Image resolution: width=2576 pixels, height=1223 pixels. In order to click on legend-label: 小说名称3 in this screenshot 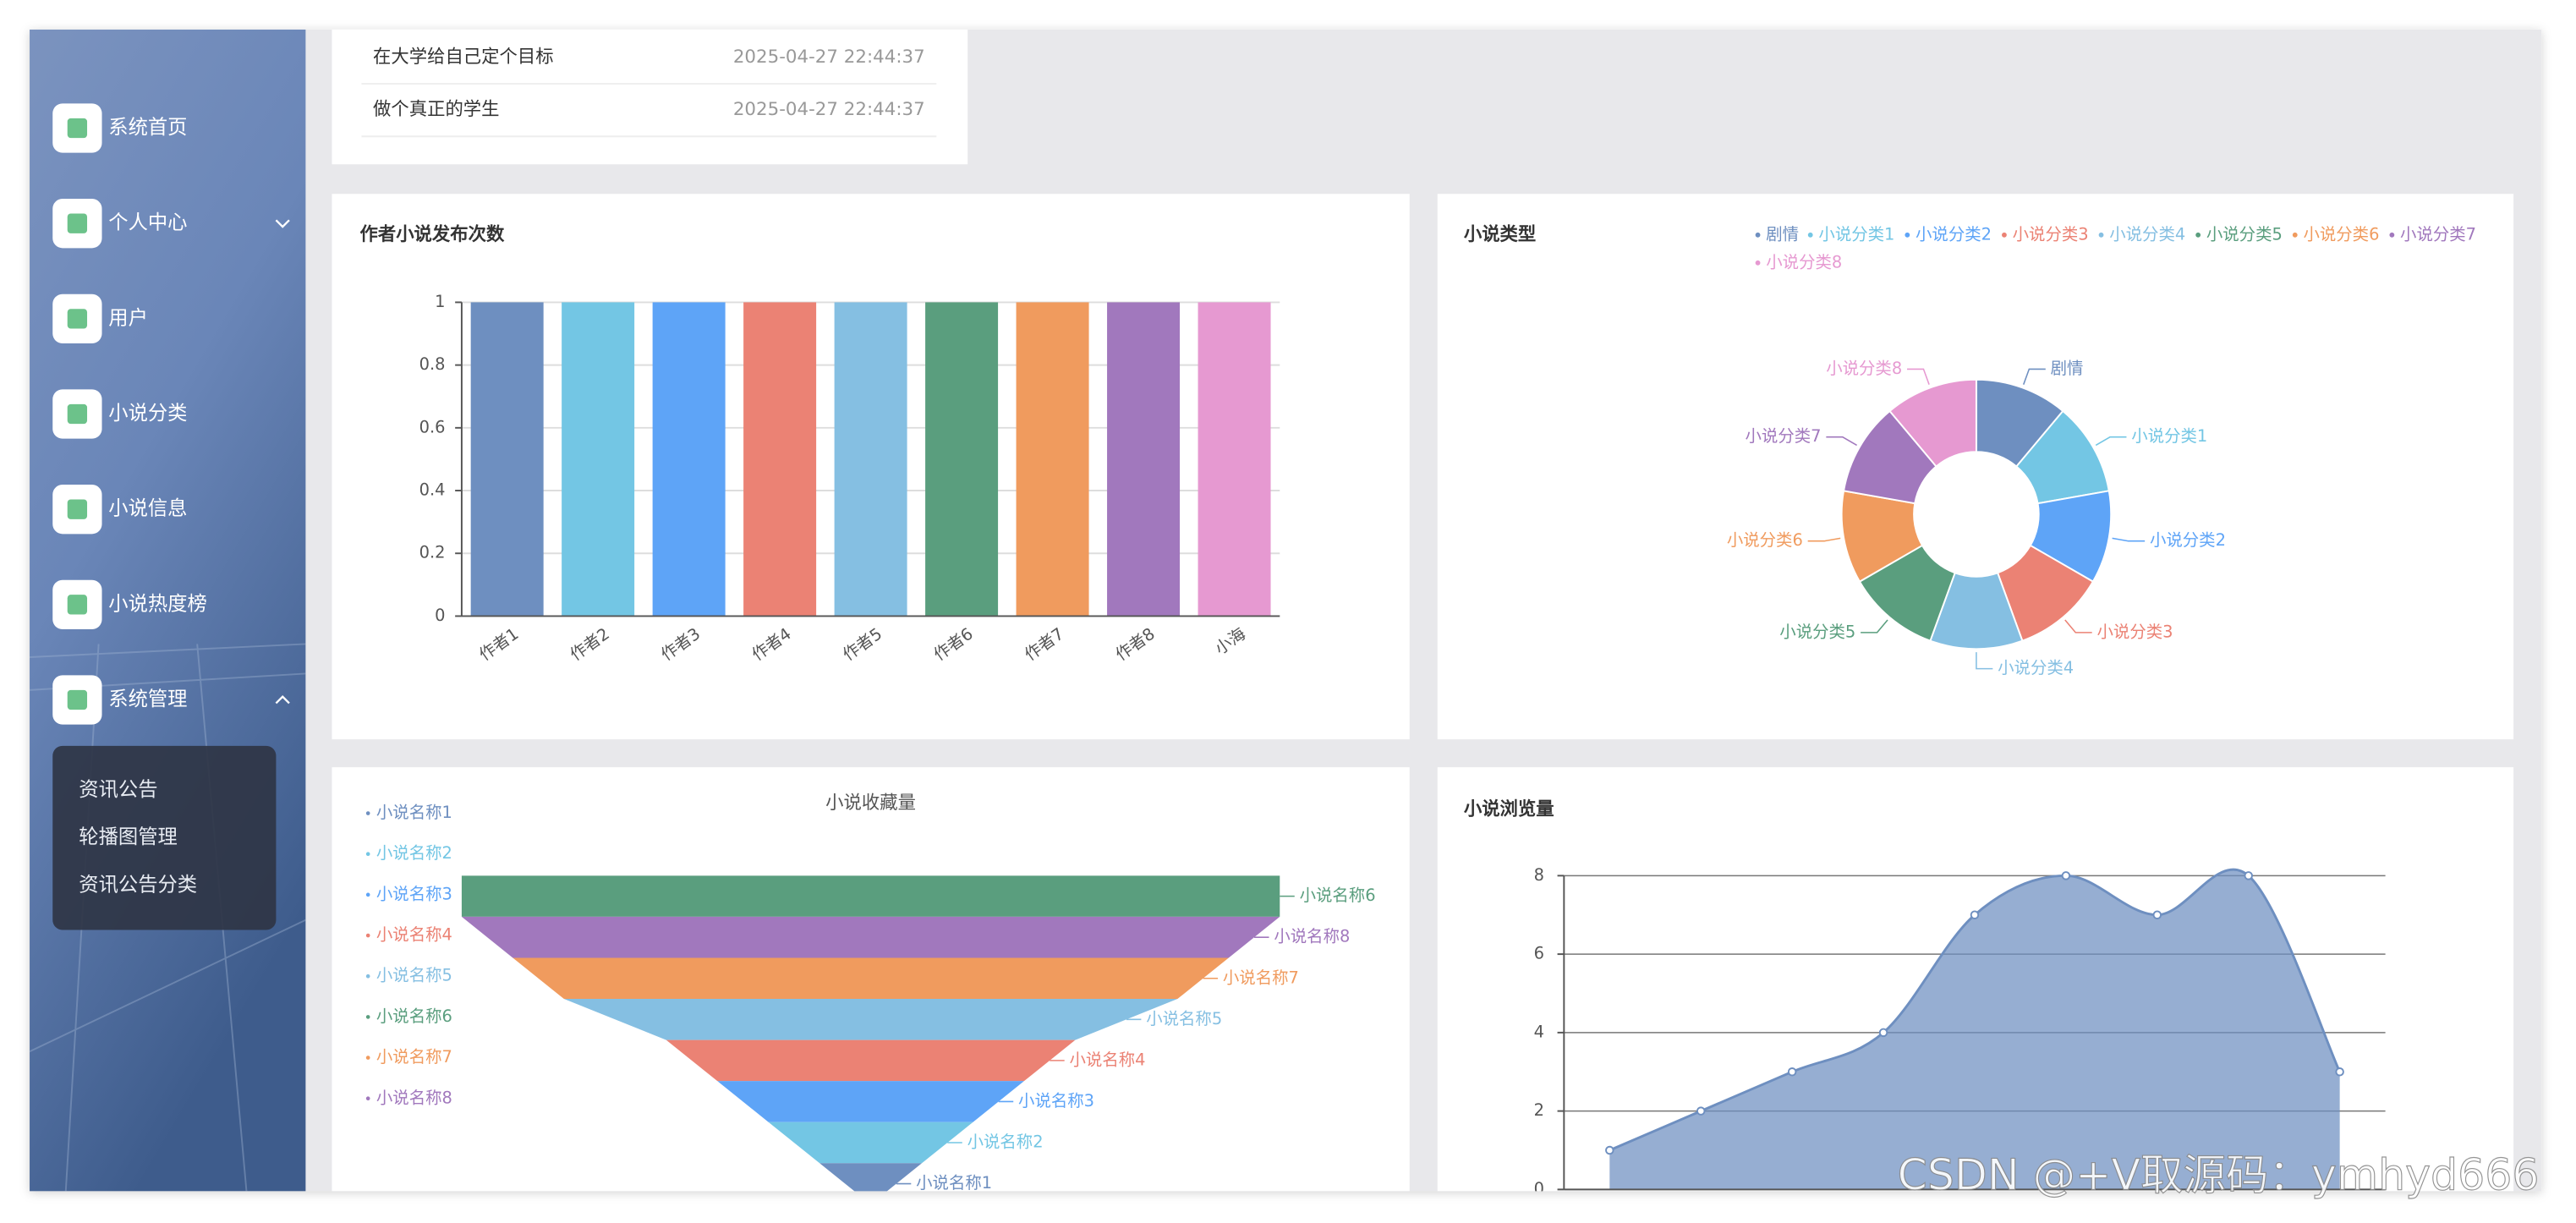, I will do `click(414, 893)`.